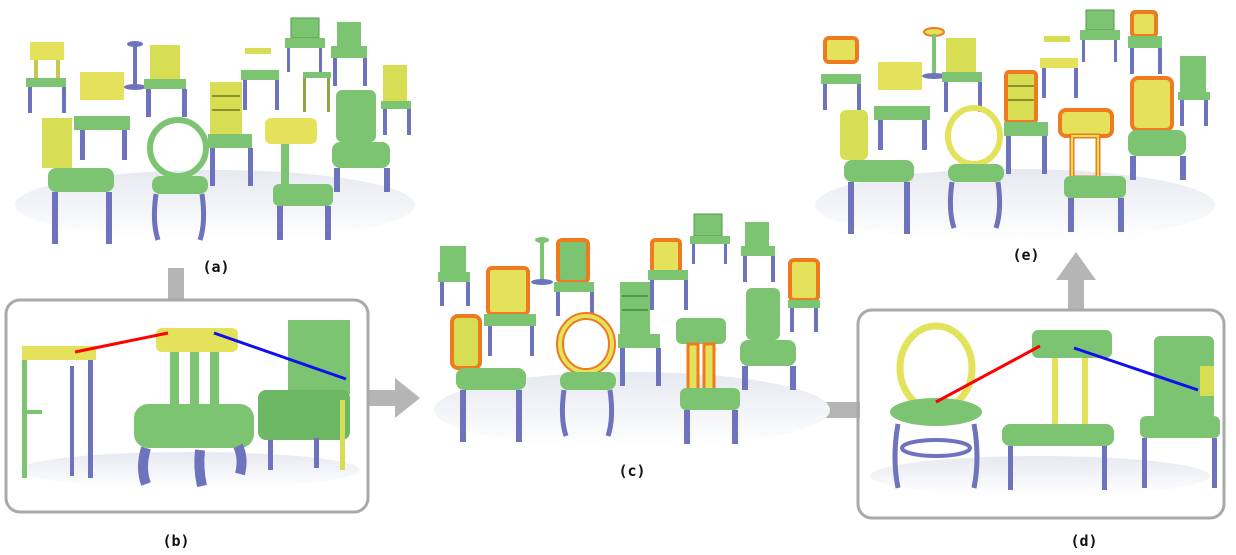 This screenshot has height=555, width=1236. I want to click on connector-a-b, so click(176, 284).